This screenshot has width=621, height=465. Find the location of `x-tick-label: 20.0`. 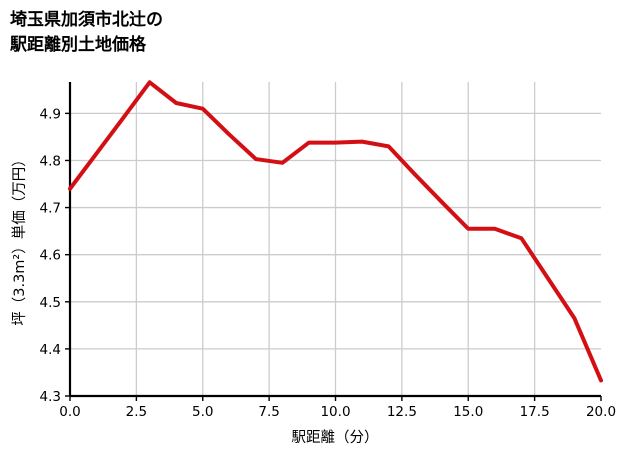

x-tick-label: 20.0 is located at coordinates (601, 412).